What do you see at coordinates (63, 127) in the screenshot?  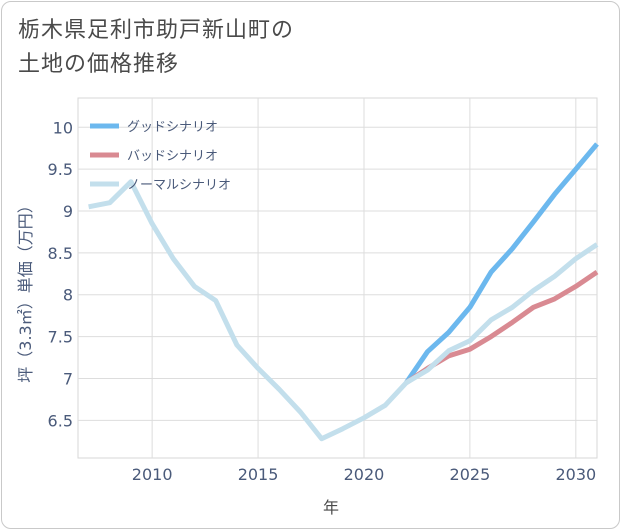 I see `y-tick-label: 10` at bounding box center [63, 127].